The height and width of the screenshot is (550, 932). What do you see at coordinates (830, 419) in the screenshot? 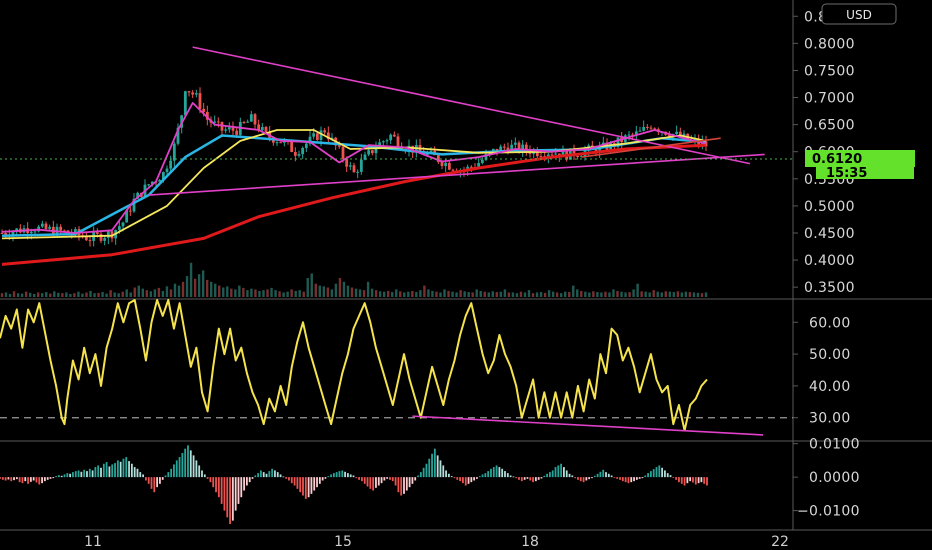
I see `oscillator-tick-label: 30.00` at bounding box center [830, 419].